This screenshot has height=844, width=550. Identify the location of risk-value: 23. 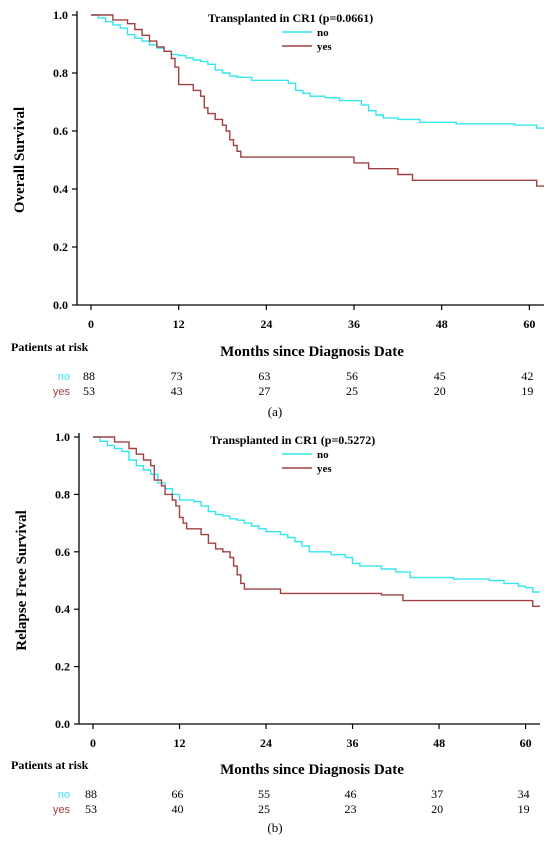
(351, 809).